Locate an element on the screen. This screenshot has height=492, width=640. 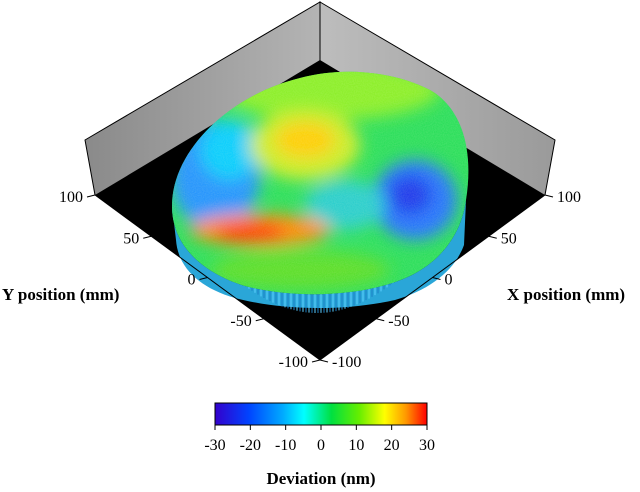
colorbar-ticks: -30 -20 -10 0 10 20 30 is located at coordinates (319, 439).